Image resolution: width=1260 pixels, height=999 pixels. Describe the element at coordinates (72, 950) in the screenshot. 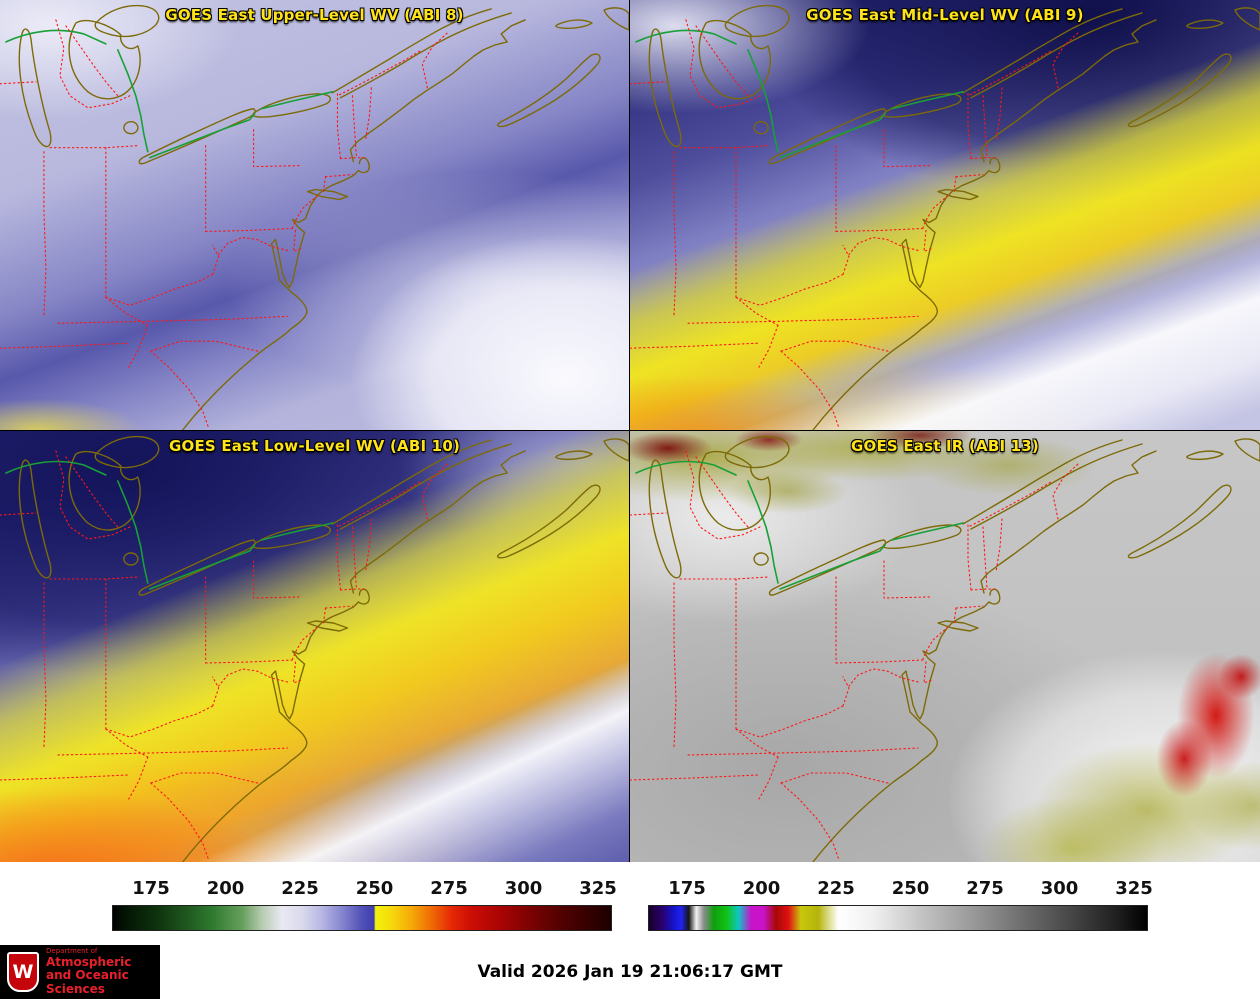

I see `logo-dept-line: Department of` at that location.